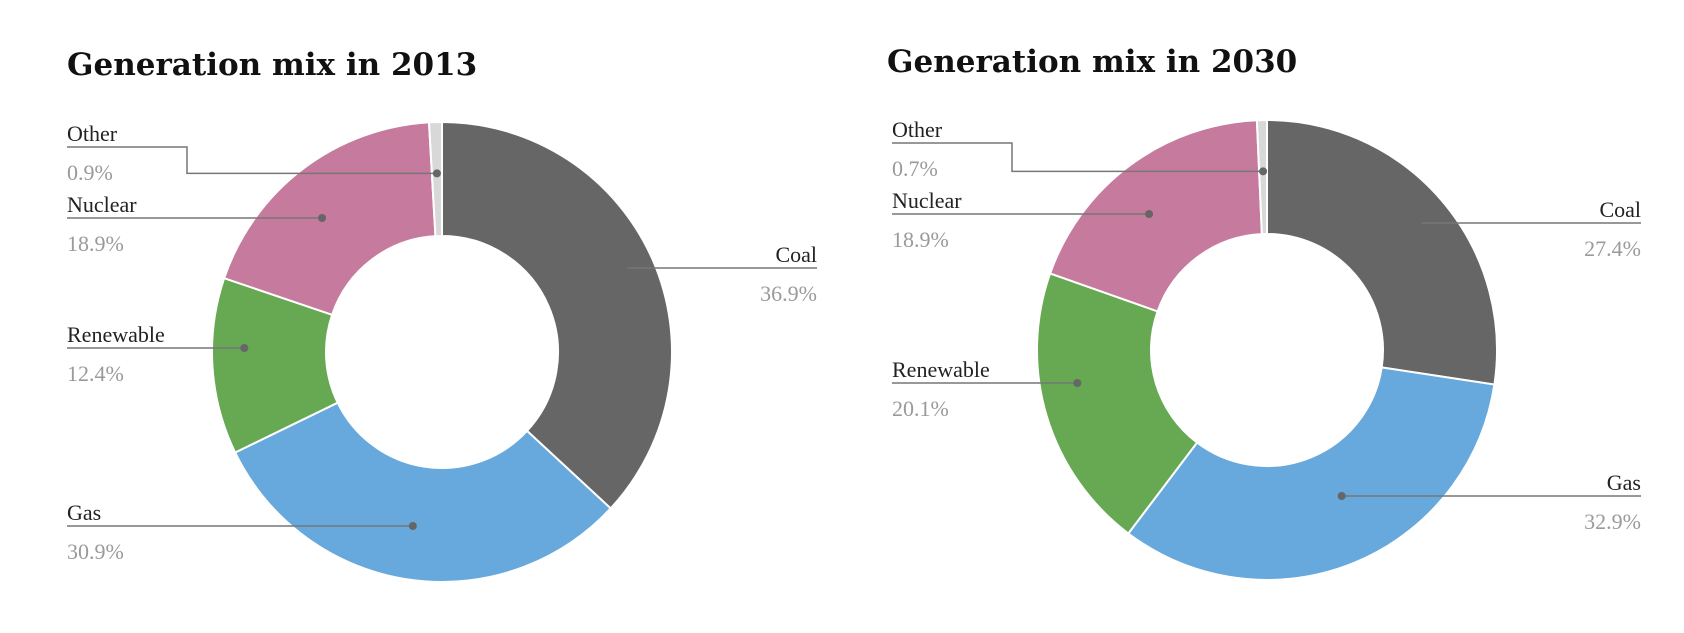 This screenshot has width=1684, height=633. I want to click on slice-renewable, so click(1117, 403).